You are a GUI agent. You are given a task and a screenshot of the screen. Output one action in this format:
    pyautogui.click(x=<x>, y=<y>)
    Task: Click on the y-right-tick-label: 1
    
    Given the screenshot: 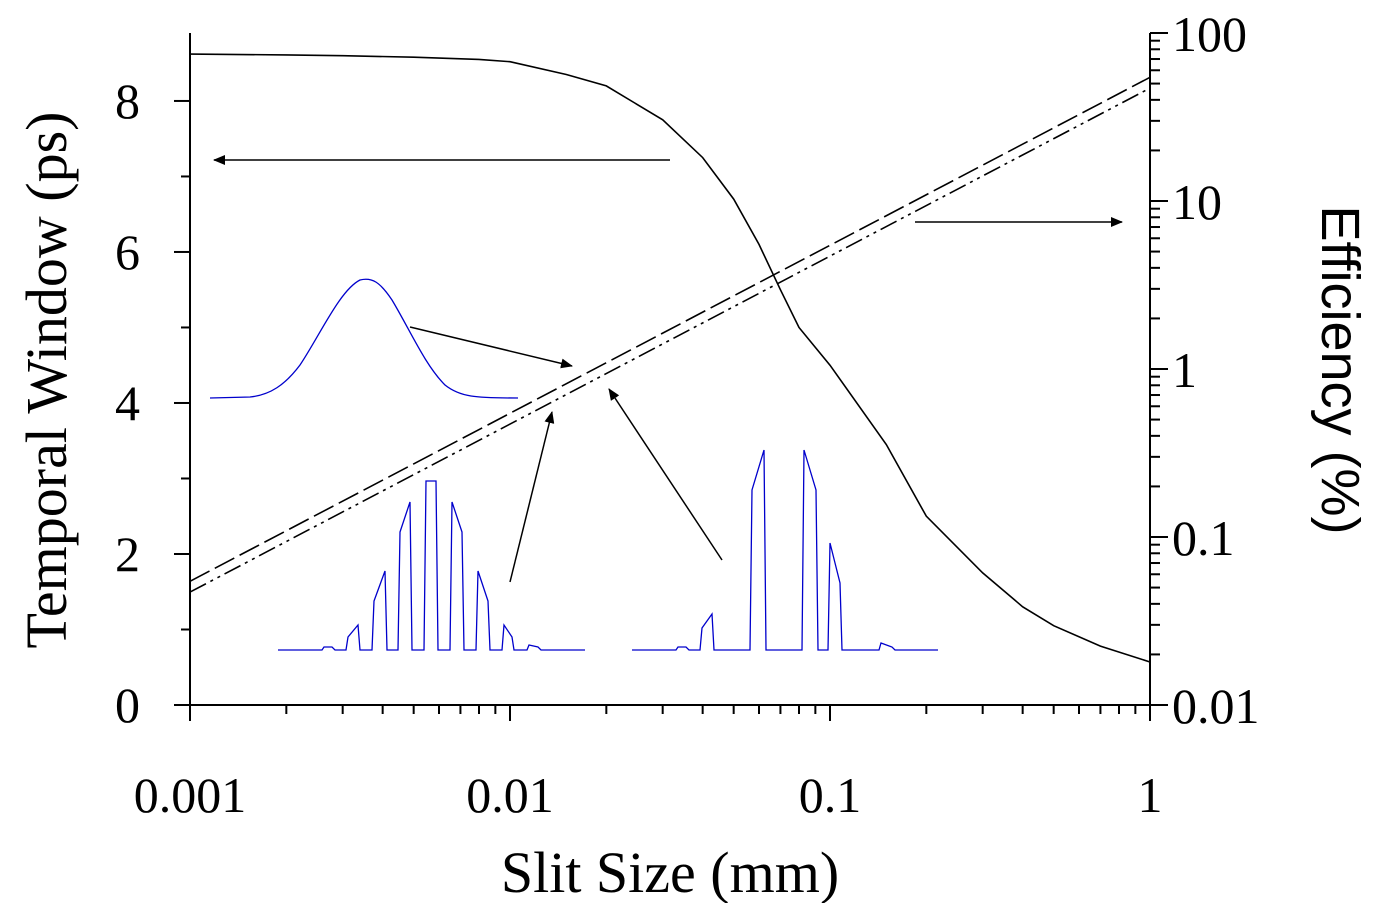 What is the action you would take?
    pyautogui.click(x=1184, y=370)
    